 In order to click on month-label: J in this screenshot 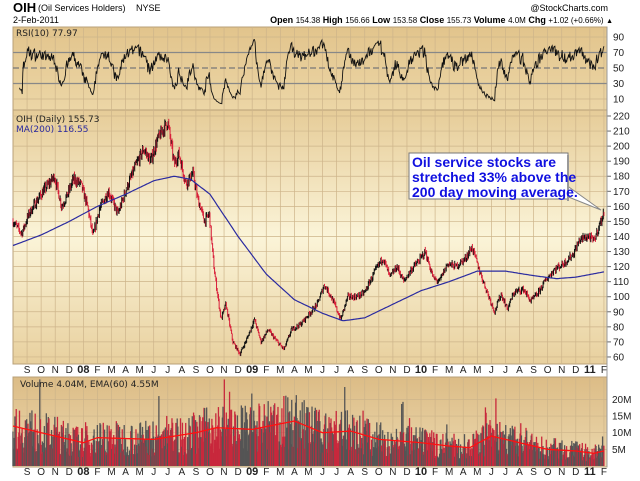, I will do `click(153, 370)`.